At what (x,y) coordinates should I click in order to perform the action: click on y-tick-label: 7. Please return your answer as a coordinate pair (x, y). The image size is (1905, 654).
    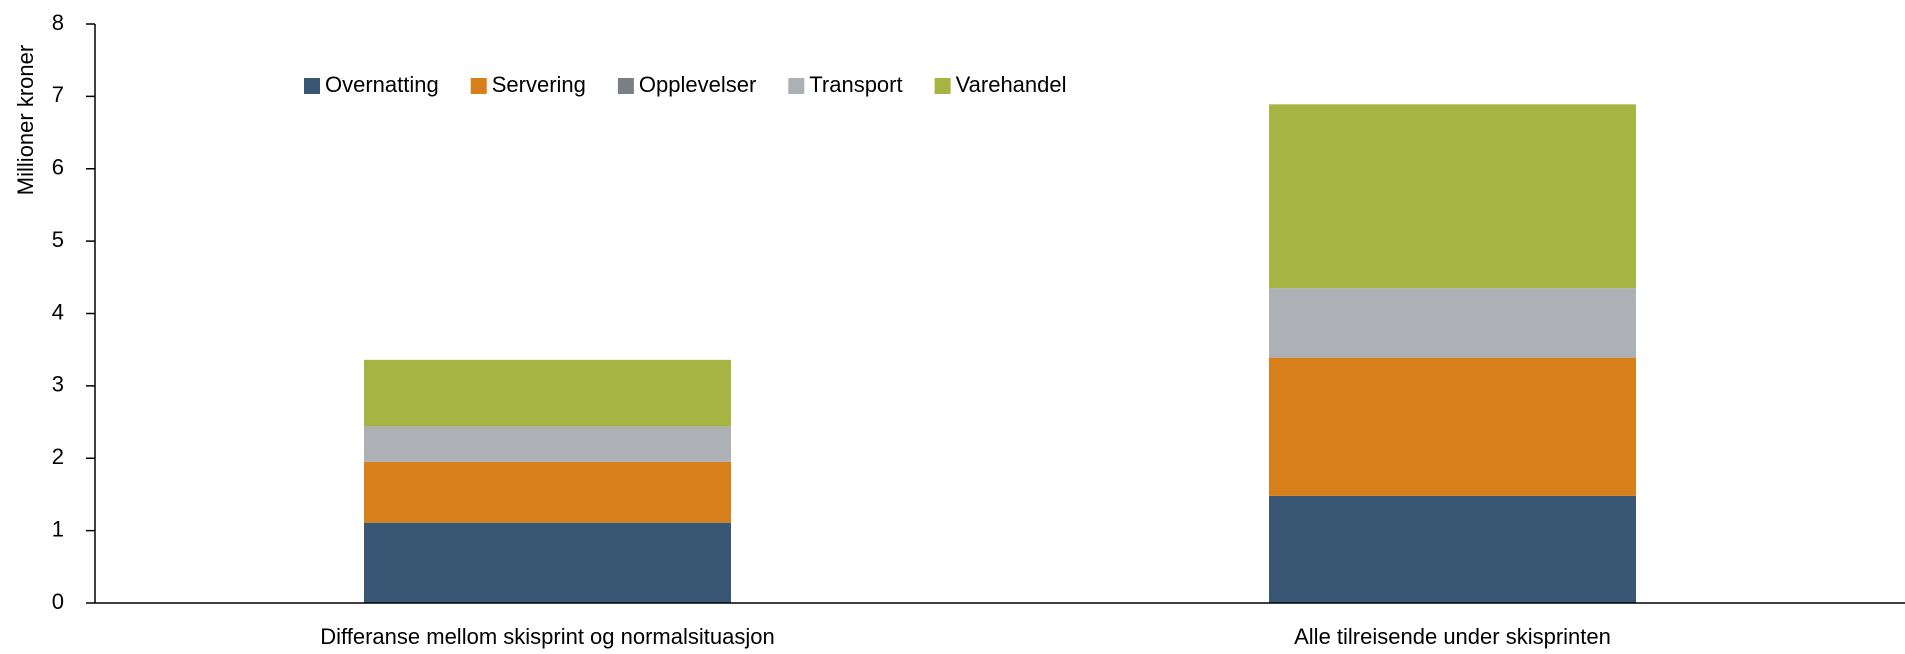
    Looking at the image, I should click on (58, 94).